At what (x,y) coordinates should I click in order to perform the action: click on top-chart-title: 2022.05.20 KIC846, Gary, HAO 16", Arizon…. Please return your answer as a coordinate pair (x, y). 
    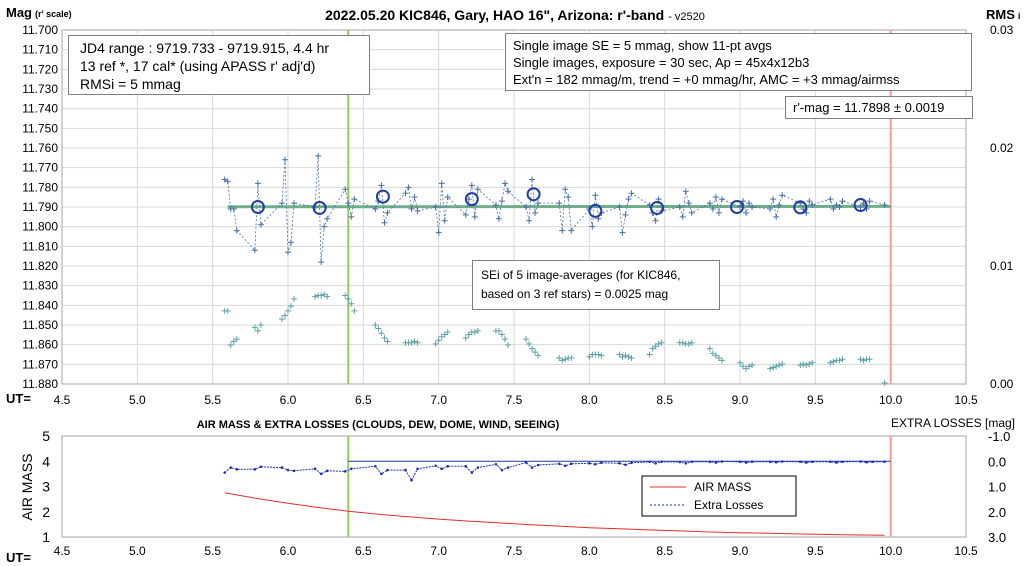
    Looking at the image, I should click on (515, 15).